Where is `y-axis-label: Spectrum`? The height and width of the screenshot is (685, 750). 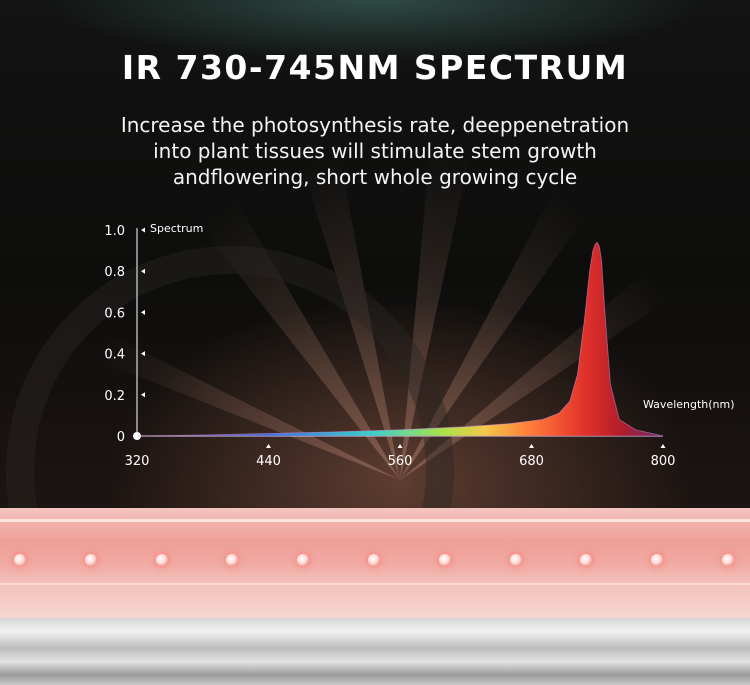
y-axis-label: Spectrum is located at coordinates (176, 228).